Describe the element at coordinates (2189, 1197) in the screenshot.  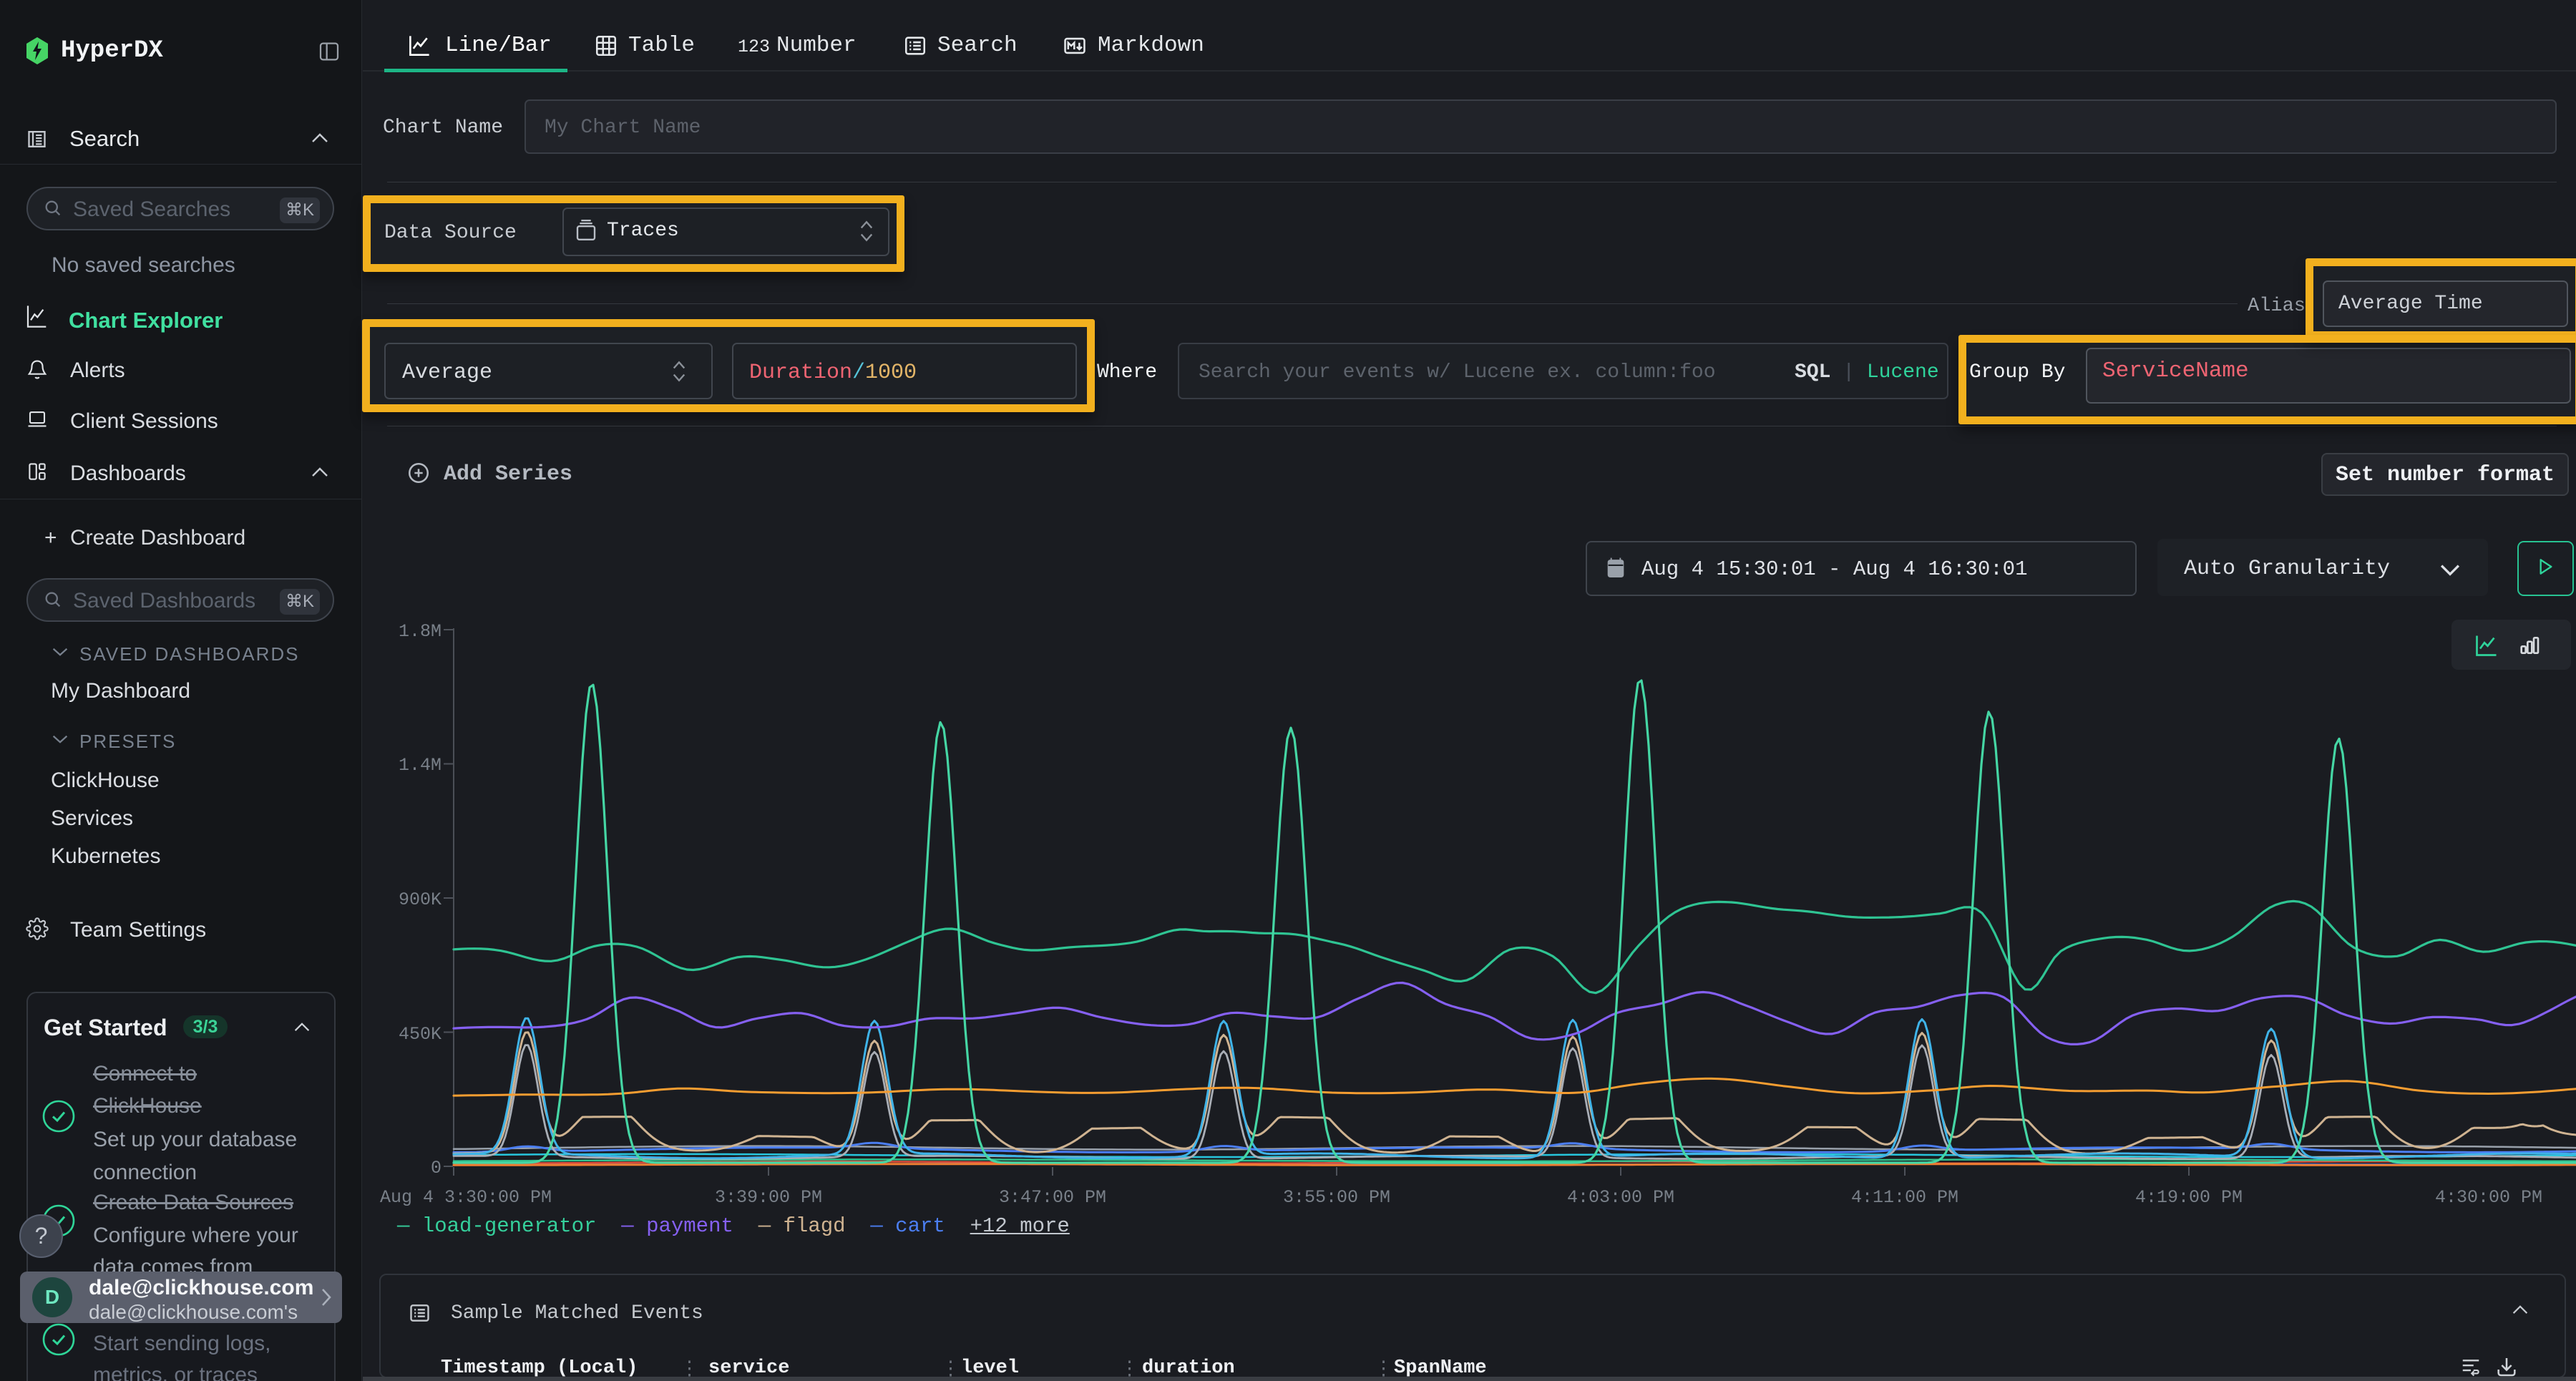
I see `svg-text: 4:19:00 PM` at that location.